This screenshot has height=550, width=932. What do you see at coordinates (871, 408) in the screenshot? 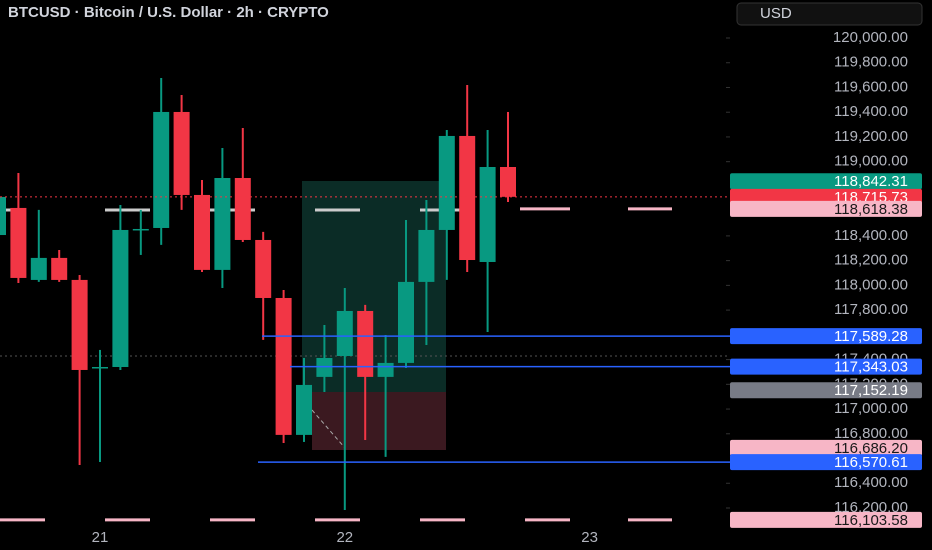
I see `y-tick-label: 117,000.00` at bounding box center [871, 408].